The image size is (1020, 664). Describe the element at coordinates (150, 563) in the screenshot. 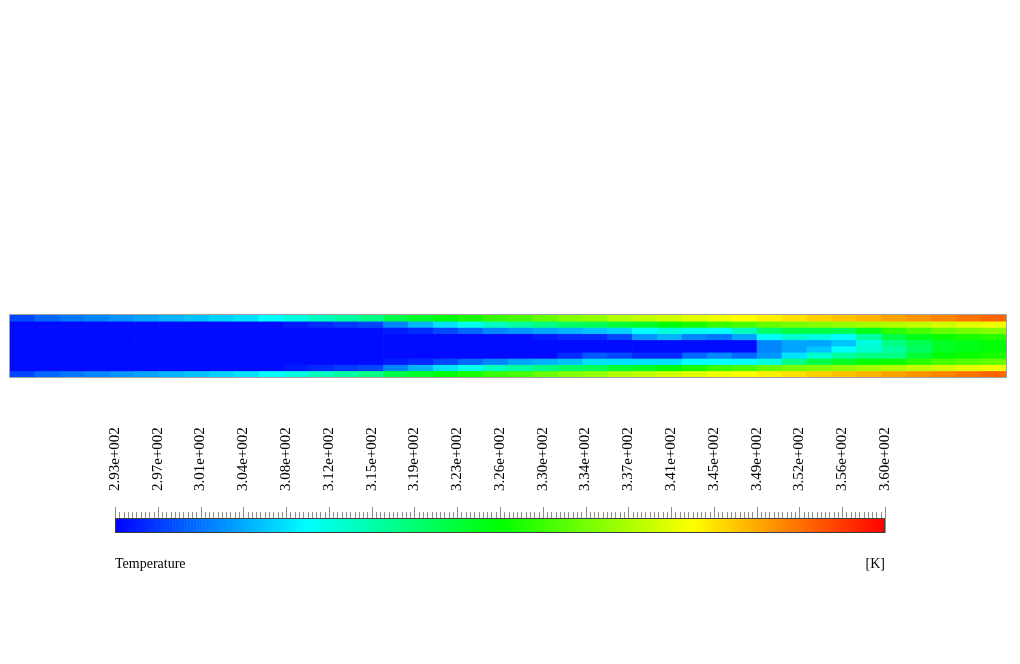

I see `color-bar-title: Temperature` at that location.